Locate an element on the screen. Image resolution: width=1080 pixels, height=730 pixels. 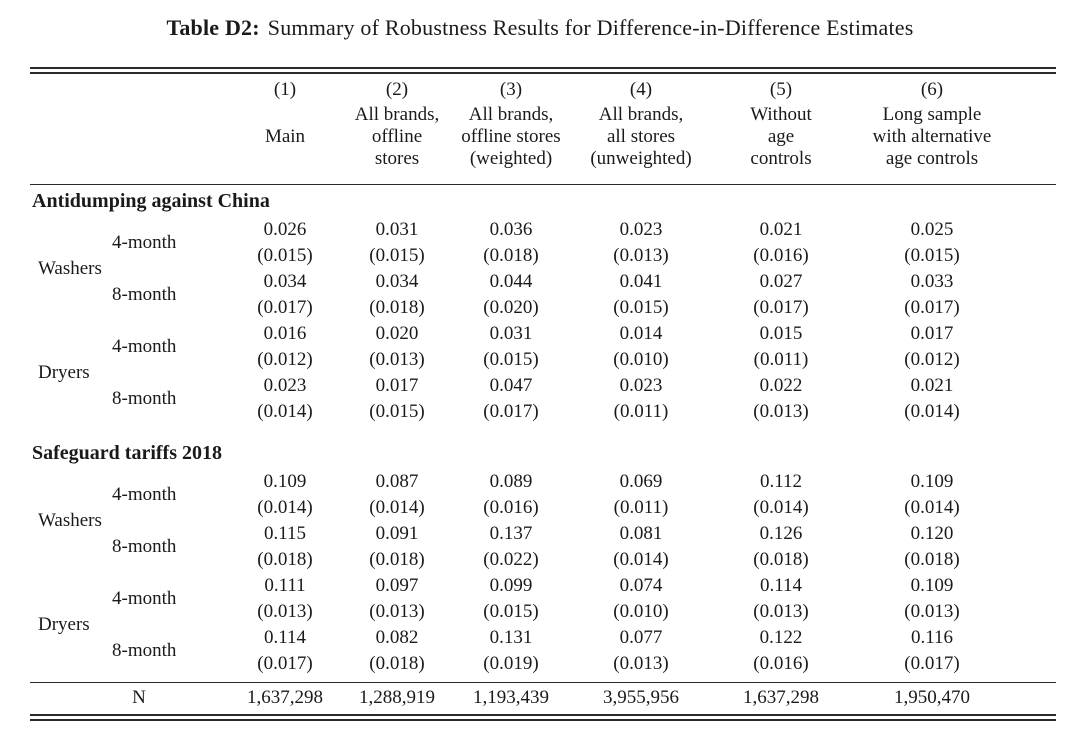
coef-cell: 0.033 is located at coordinates (932, 281).